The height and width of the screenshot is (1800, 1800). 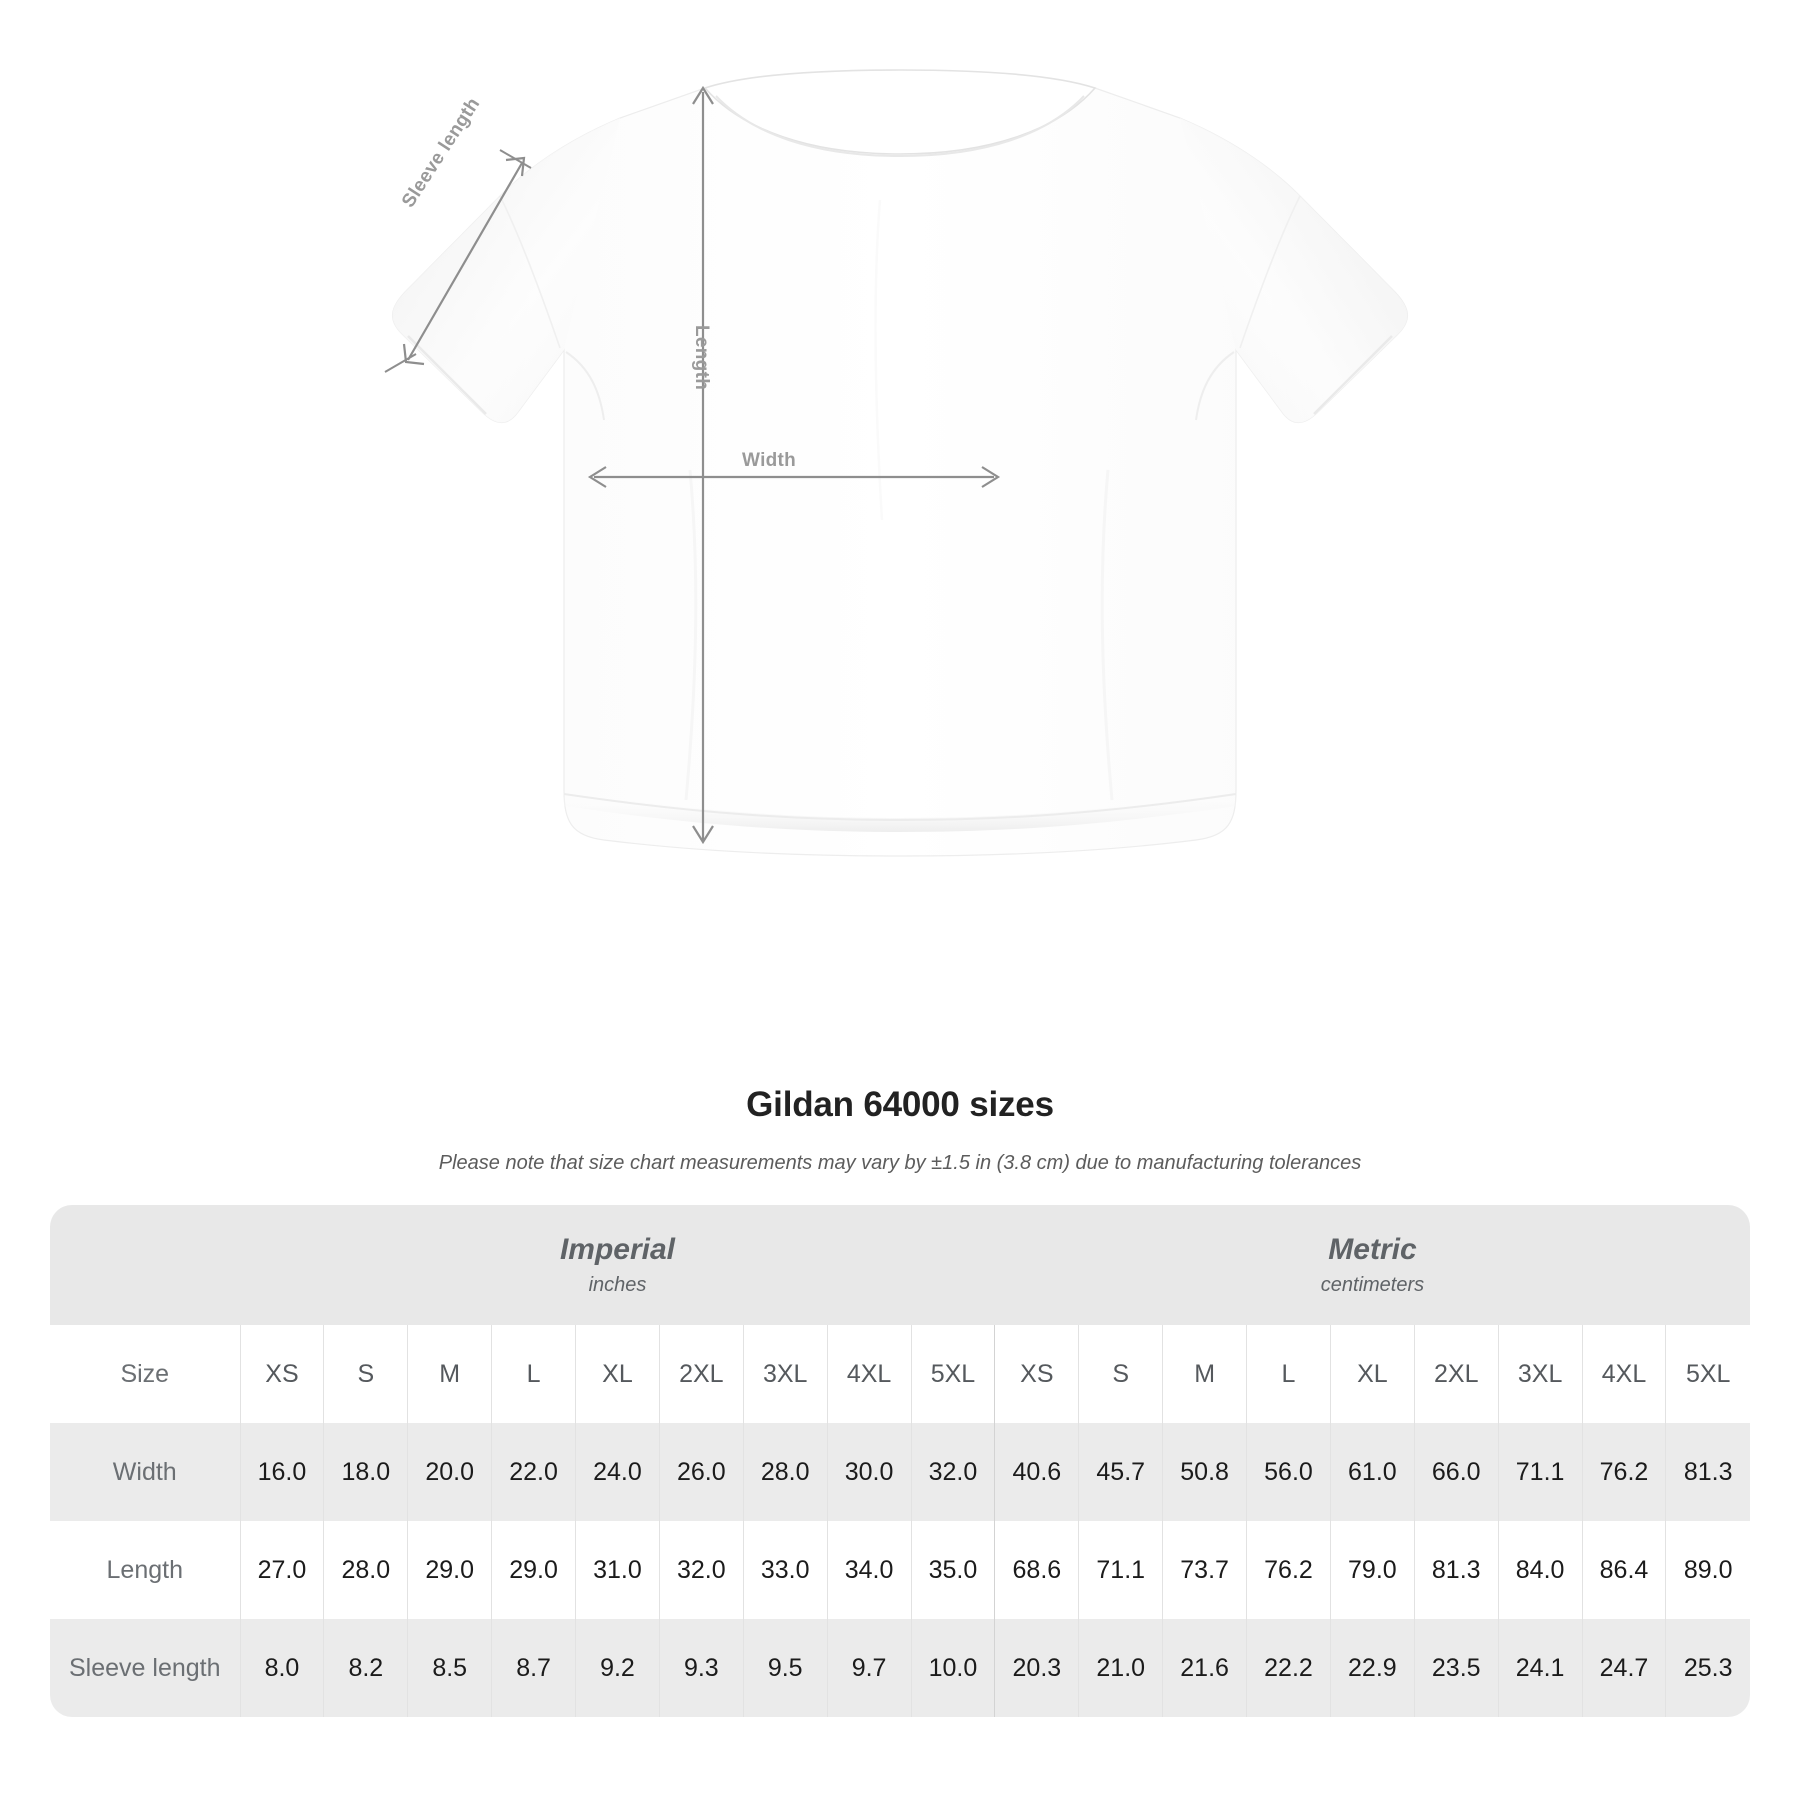 I want to click on row-label-width: Width, so click(x=145, y=1472).